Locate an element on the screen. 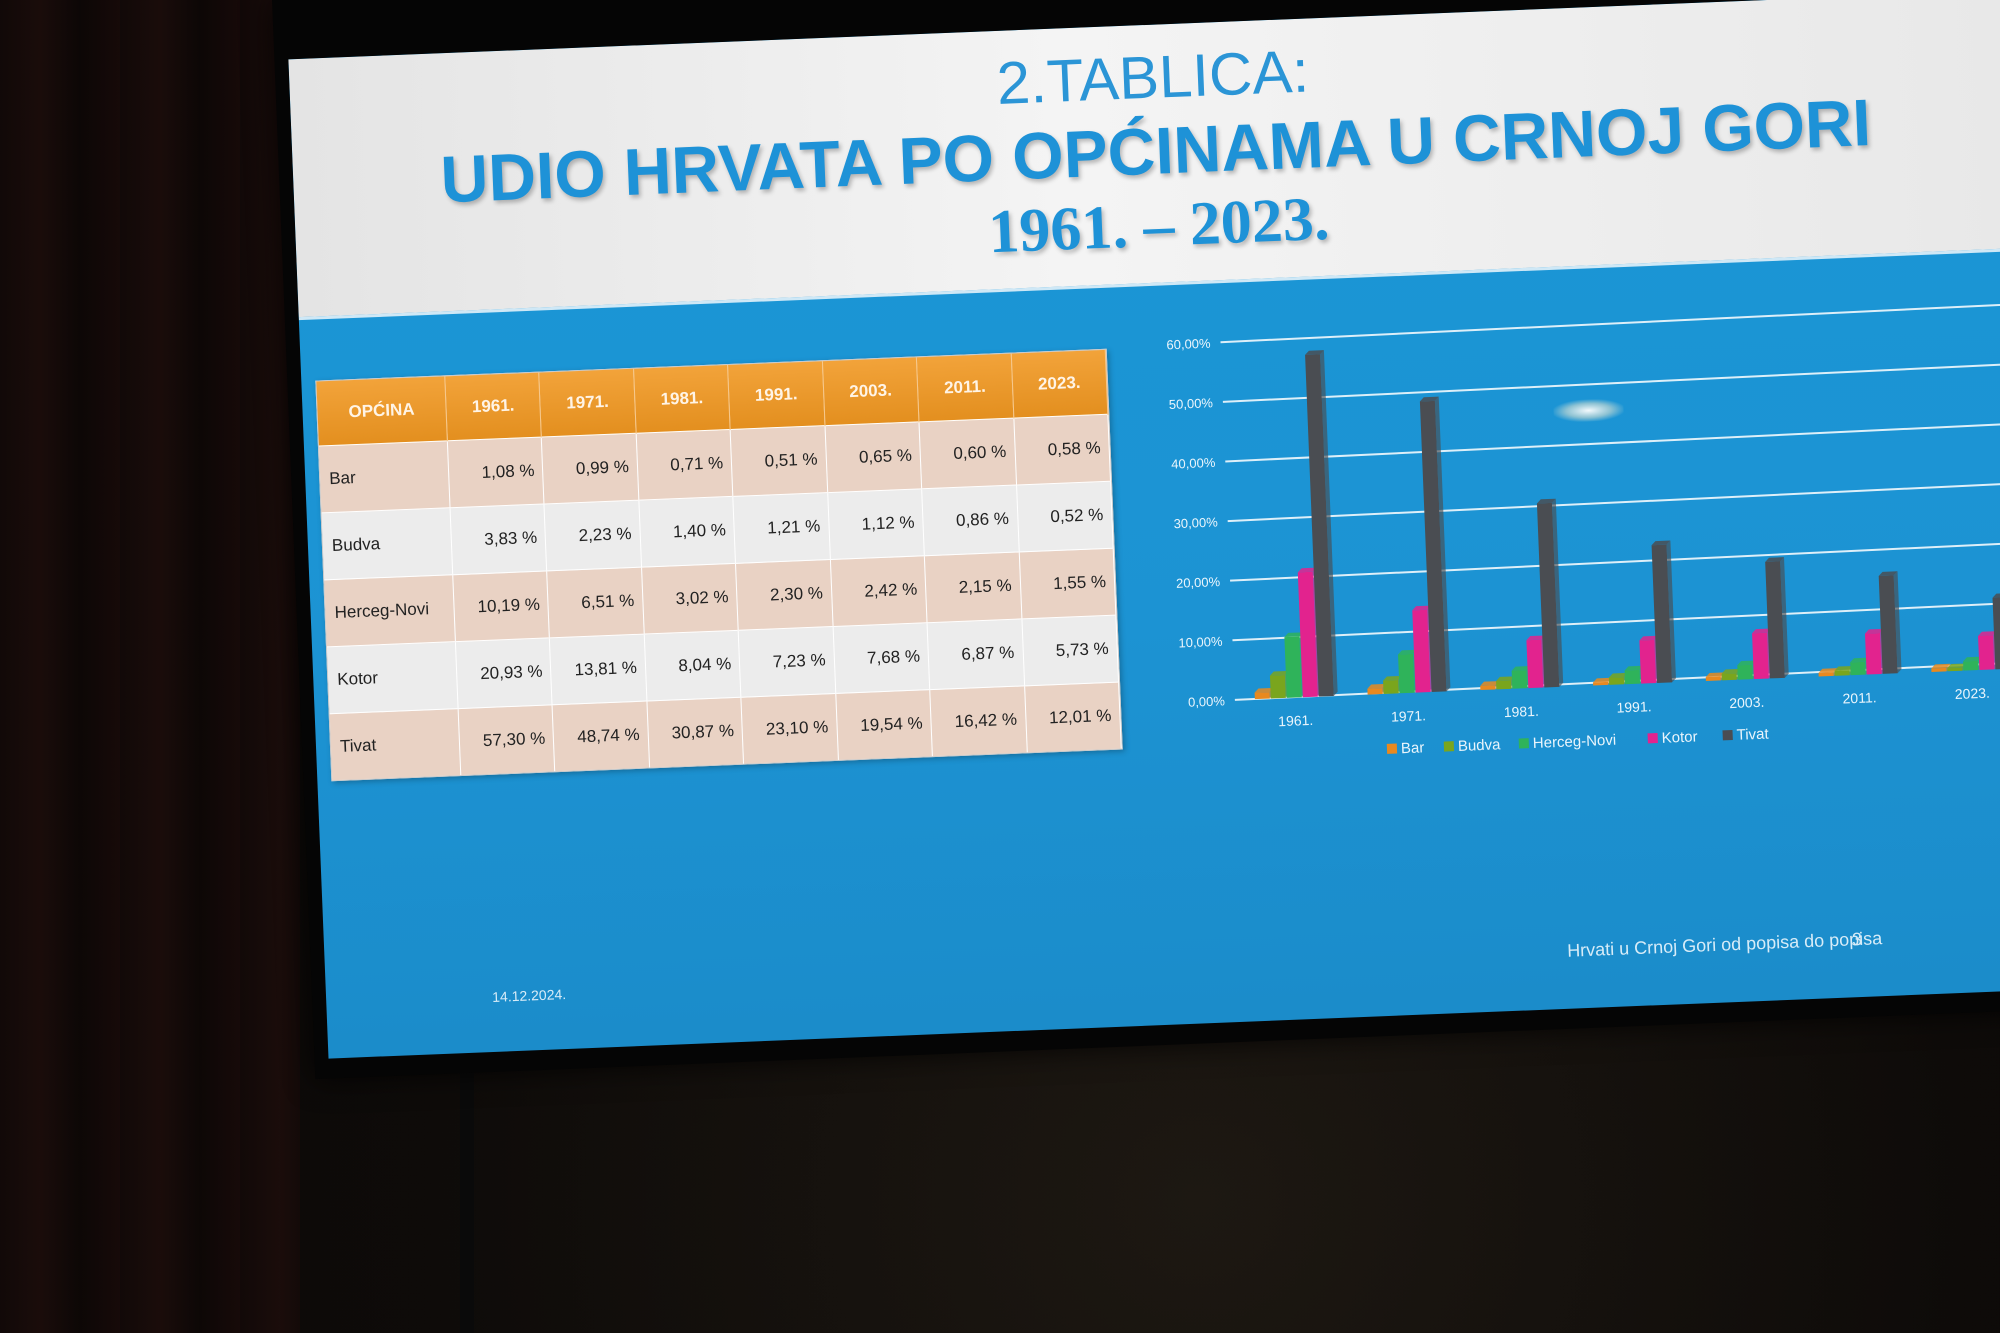 The width and height of the screenshot is (2000, 1333). table-cell: 0,65 % is located at coordinates (873, 457).